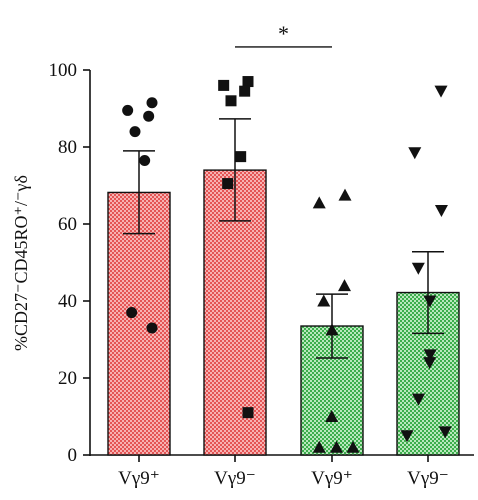  I want to click on y-tick-label: 60, so click(67, 224).